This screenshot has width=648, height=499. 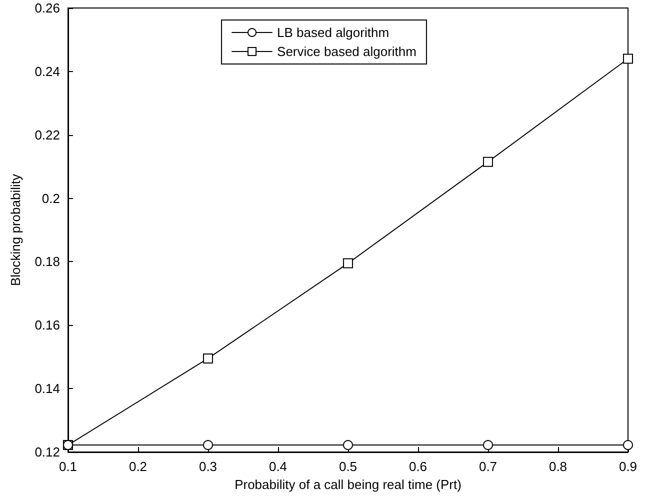 What do you see at coordinates (47, 71) in the screenshot?
I see `y-tick-label: 0.24` at bounding box center [47, 71].